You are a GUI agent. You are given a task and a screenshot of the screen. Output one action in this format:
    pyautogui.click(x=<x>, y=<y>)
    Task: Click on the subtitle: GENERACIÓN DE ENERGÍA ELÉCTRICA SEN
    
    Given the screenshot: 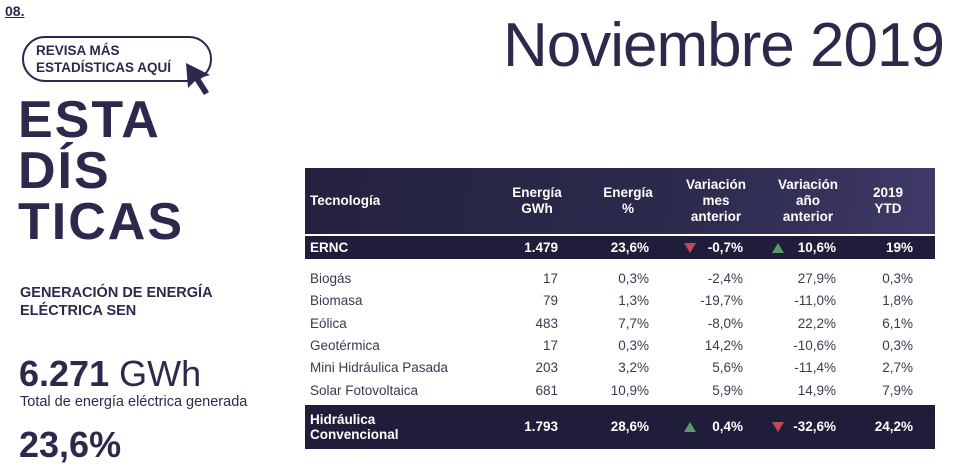 What is the action you would take?
    pyautogui.click(x=116, y=302)
    